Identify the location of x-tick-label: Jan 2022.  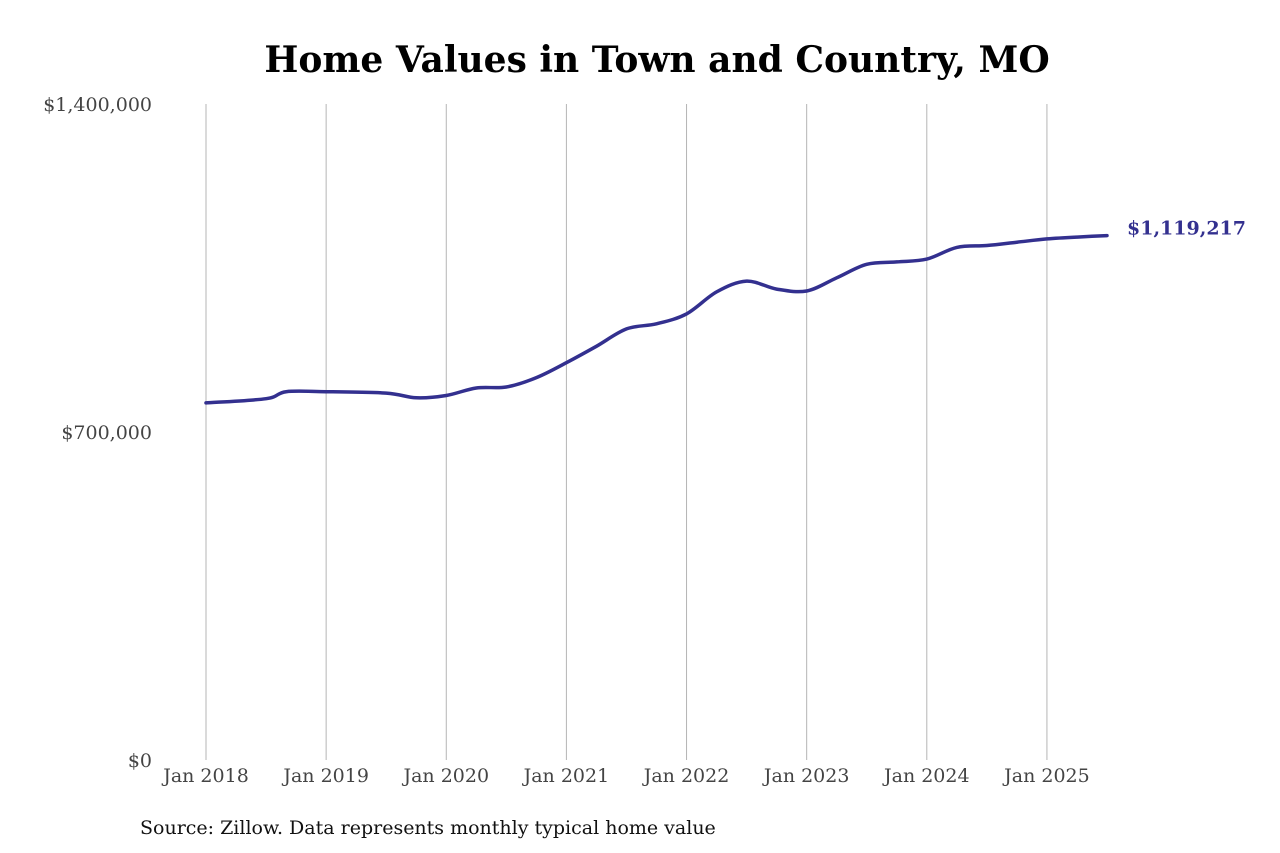
(686, 776).